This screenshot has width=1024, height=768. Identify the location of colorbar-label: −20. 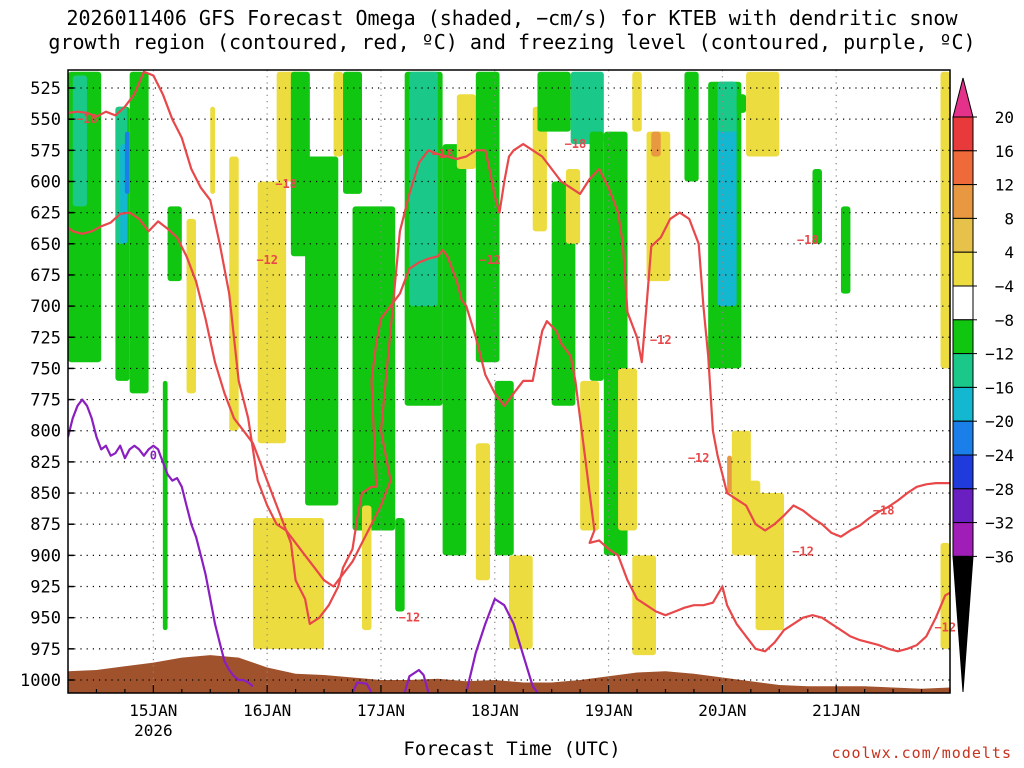
(999, 421).